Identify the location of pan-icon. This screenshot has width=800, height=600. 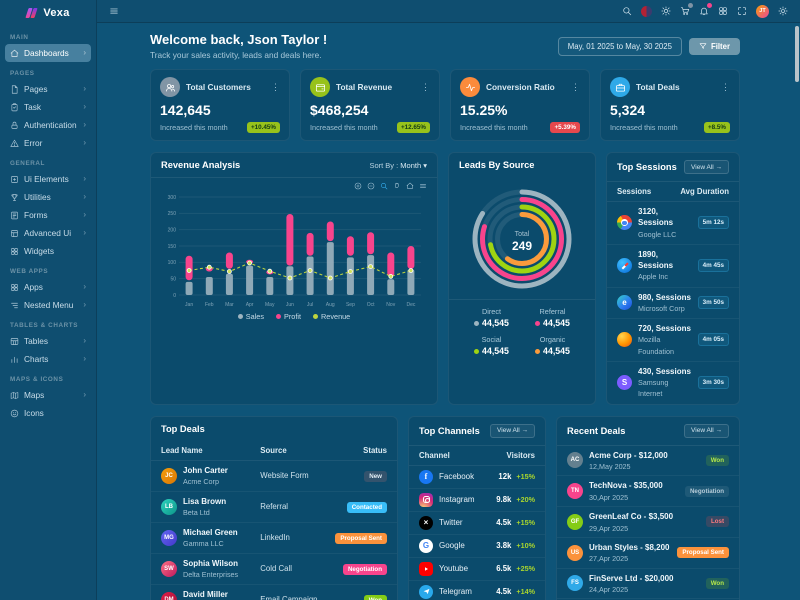
(397, 186).